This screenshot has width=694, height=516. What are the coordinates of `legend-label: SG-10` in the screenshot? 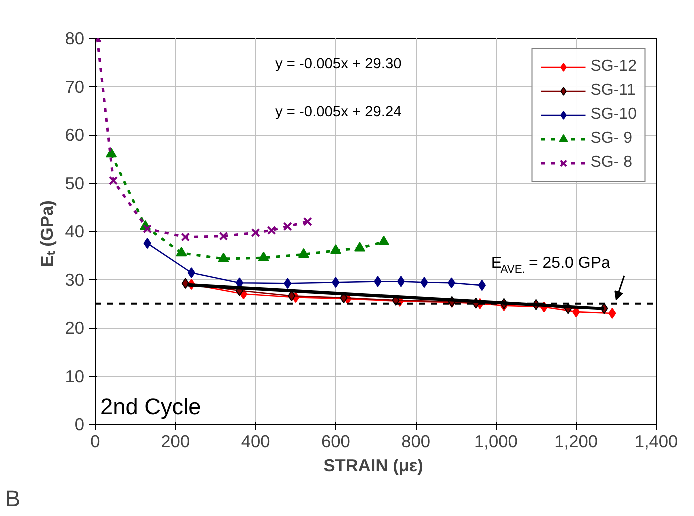 It's located at (613, 115).